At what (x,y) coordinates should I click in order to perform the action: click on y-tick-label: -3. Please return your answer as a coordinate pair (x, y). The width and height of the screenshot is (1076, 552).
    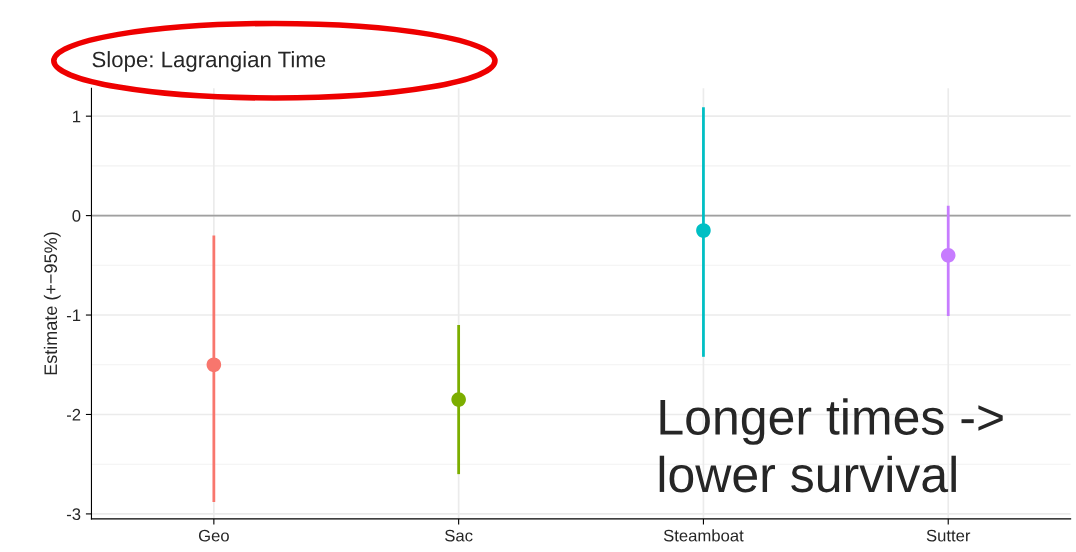
    Looking at the image, I should click on (73, 514).